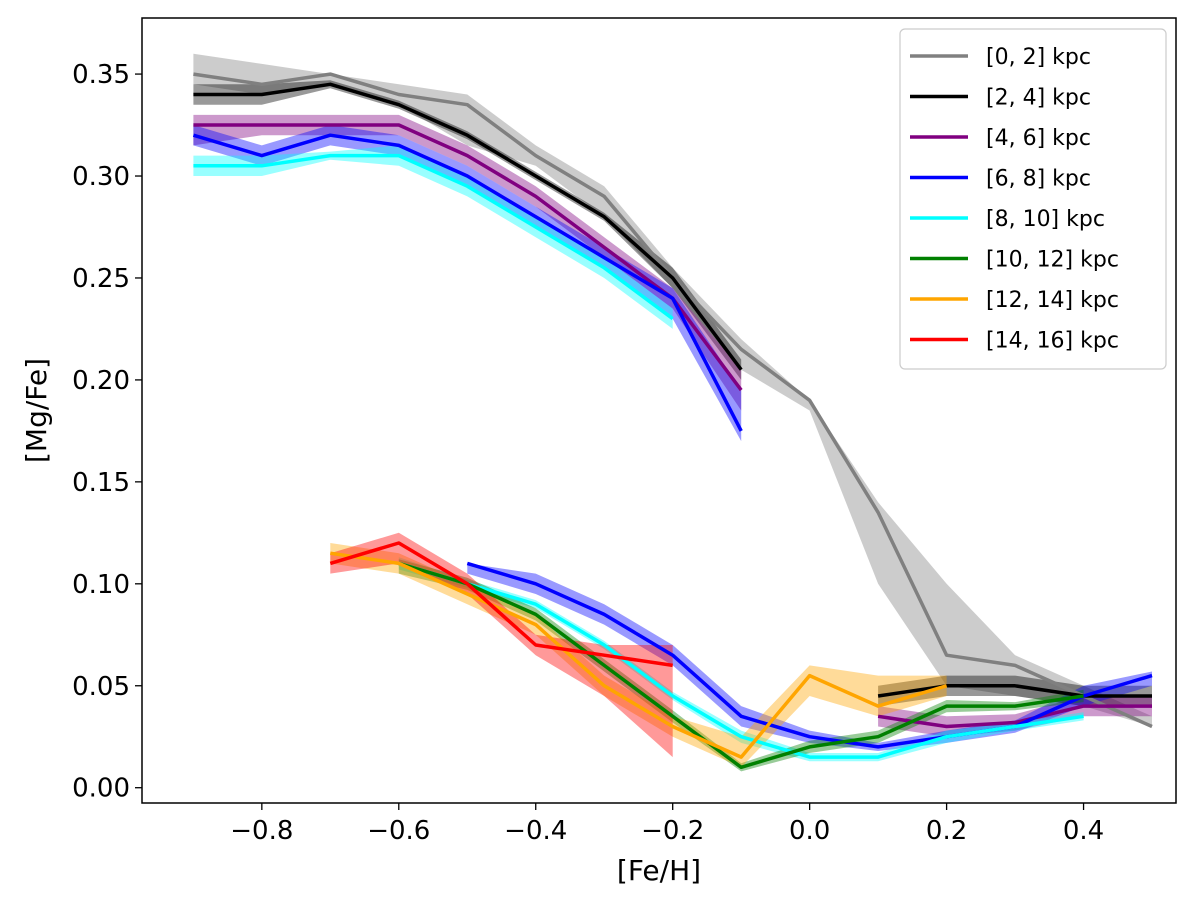 The image size is (1200, 905). What do you see at coordinates (1038, 138) in the screenshot?
I see `legend-label-4-6-kpc: [4, 6] kpc` at bounding box center [1038, 138].